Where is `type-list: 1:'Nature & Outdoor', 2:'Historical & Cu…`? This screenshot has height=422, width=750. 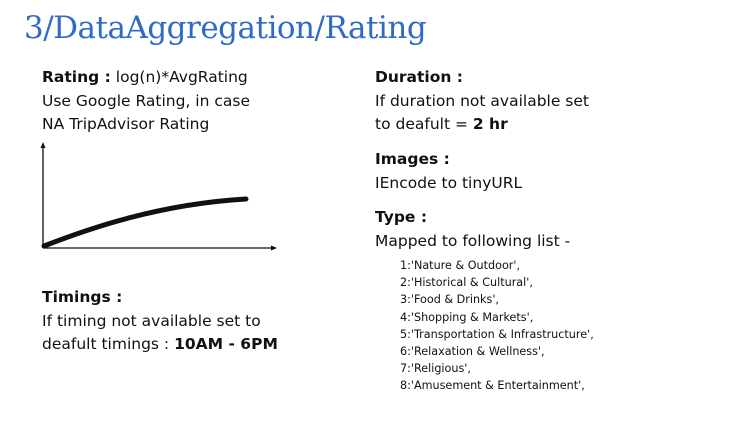 type-list: 1:'Nature & Outdoor', 2:'Historical & Cu… is located at coordinates (497, 326).